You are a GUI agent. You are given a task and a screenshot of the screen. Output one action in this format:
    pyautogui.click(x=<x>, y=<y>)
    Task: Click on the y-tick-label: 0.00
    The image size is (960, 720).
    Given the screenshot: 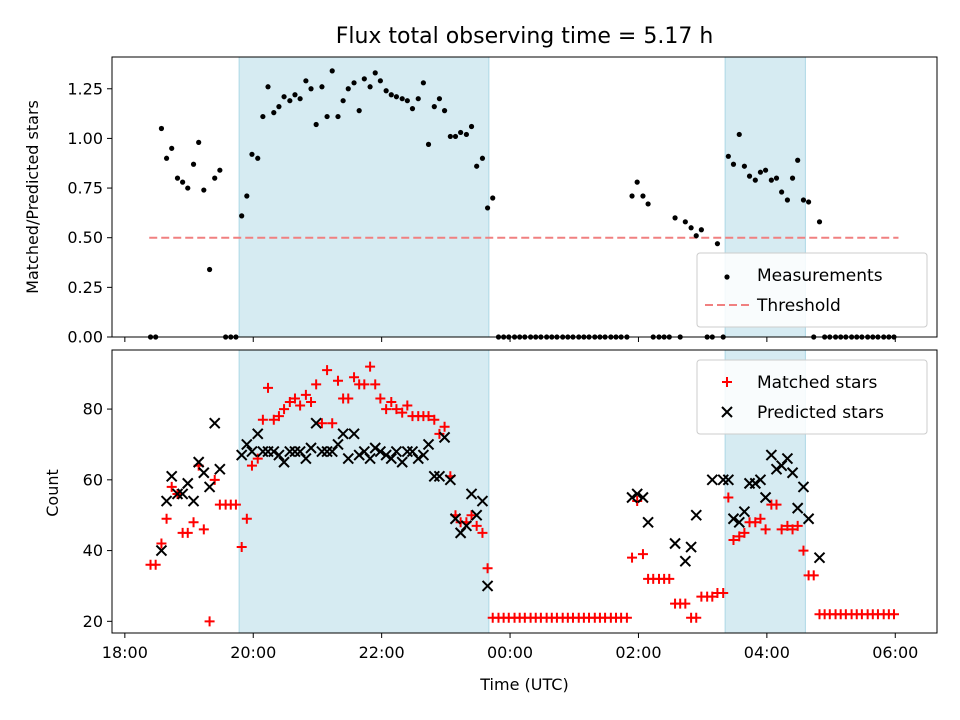 What is the action you would take?
    pyautogui.click(x=85, y=337)
    